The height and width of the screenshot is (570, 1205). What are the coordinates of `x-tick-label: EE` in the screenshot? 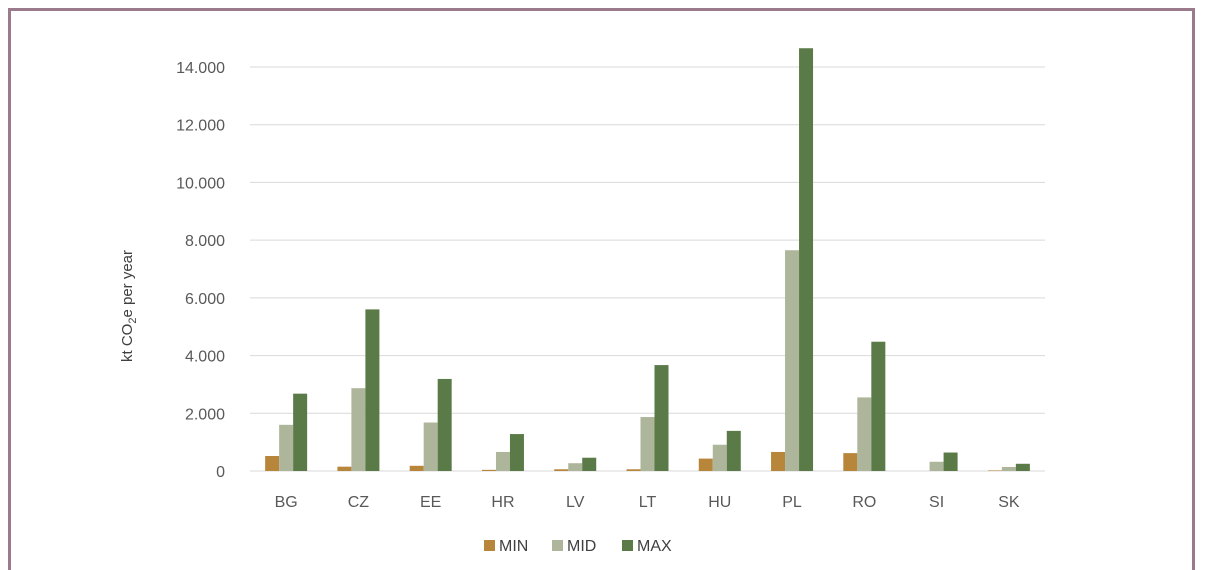 It's located at (430, 502).